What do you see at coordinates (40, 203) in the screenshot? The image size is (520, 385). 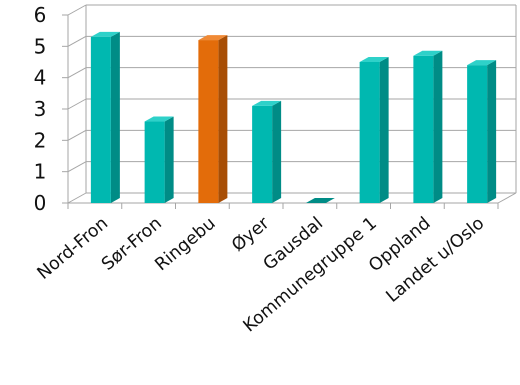 I see `y-tick-label: 0` at bounding box center [40, 203].